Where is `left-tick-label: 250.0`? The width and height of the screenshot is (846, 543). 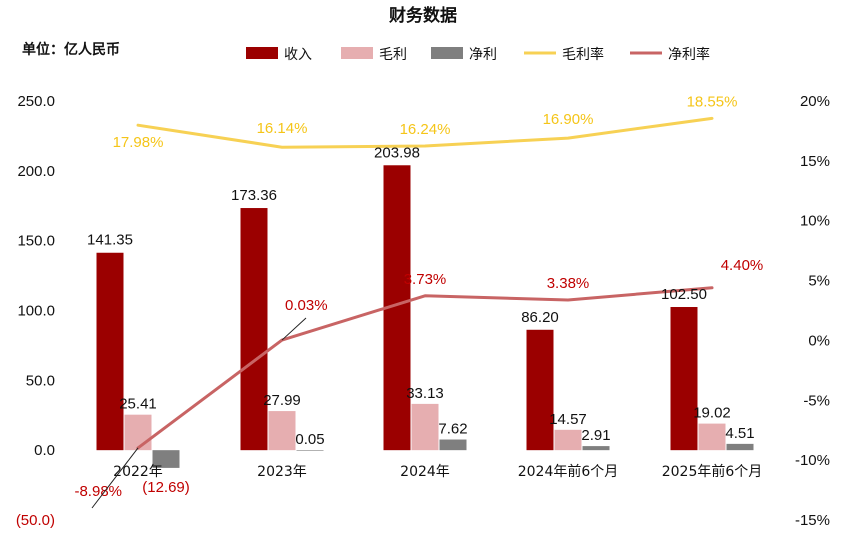
left-tick-label: 250.0 is located at coordinates (36, 101).